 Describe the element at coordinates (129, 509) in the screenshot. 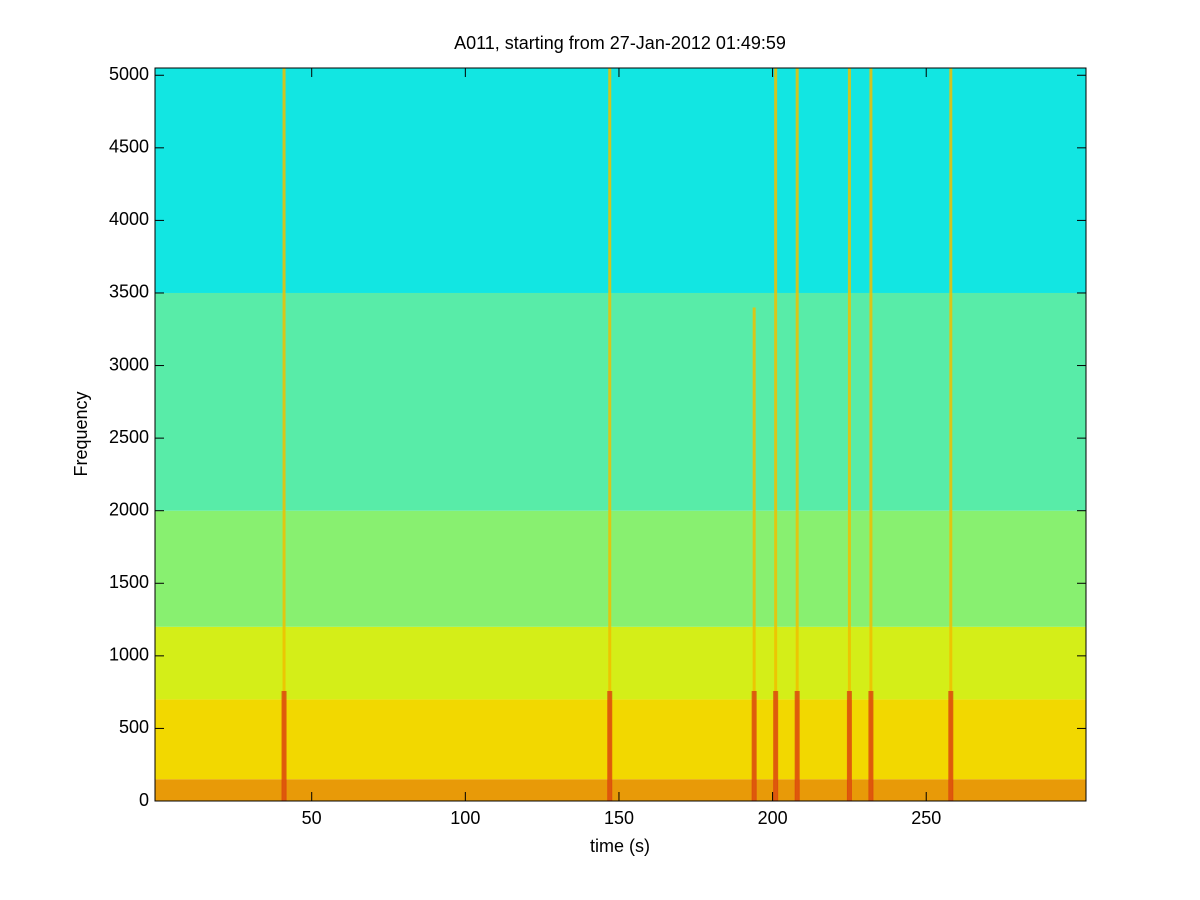

I see `y-tick-label: 2000` at that location.